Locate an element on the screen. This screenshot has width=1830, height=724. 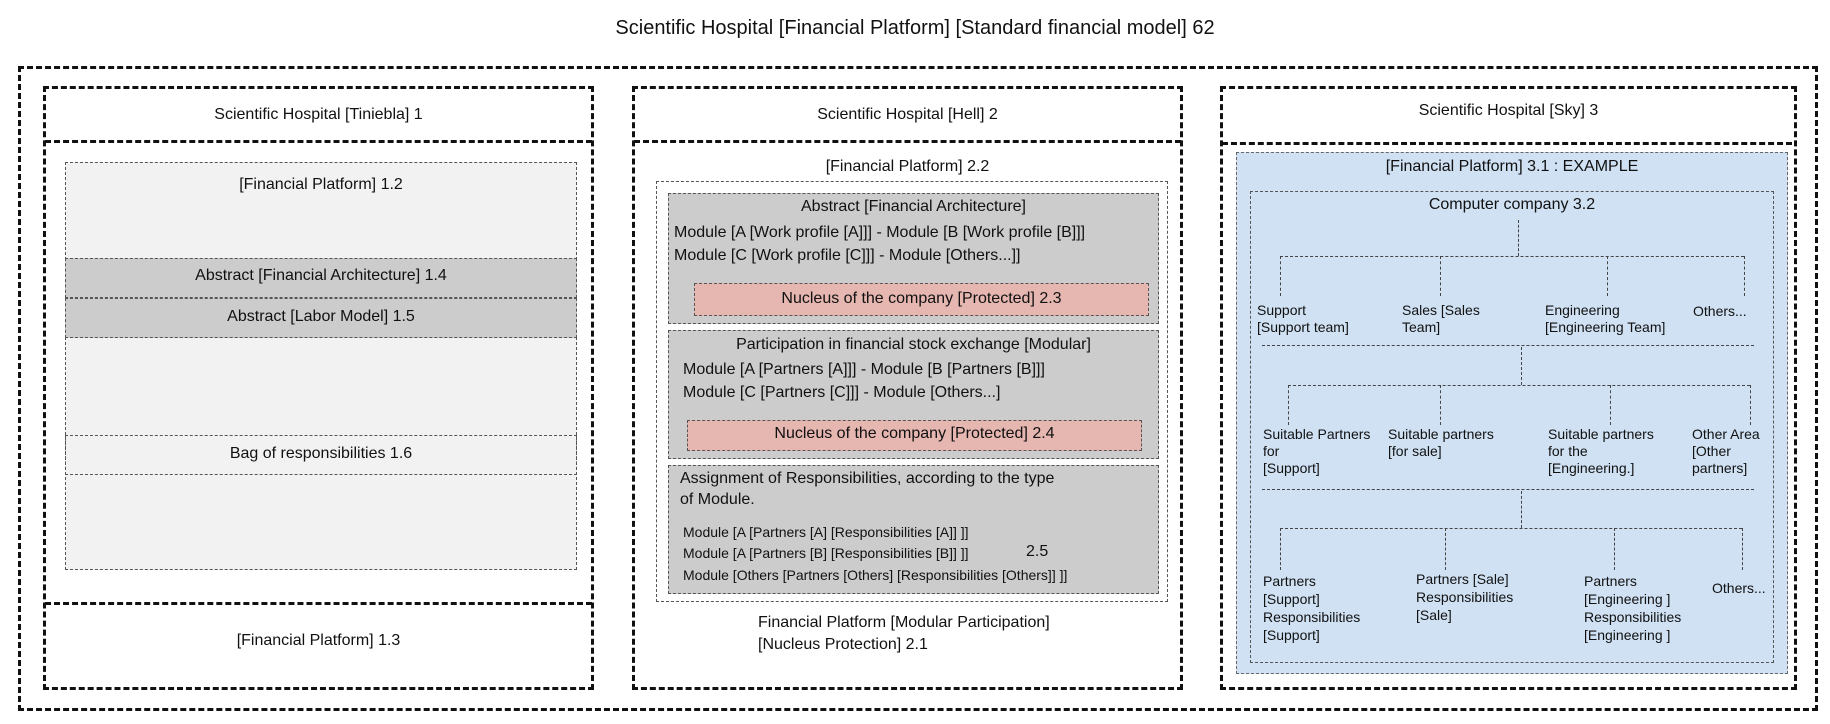
row2-support-line-2: for is located at coordinates (1271, 451).